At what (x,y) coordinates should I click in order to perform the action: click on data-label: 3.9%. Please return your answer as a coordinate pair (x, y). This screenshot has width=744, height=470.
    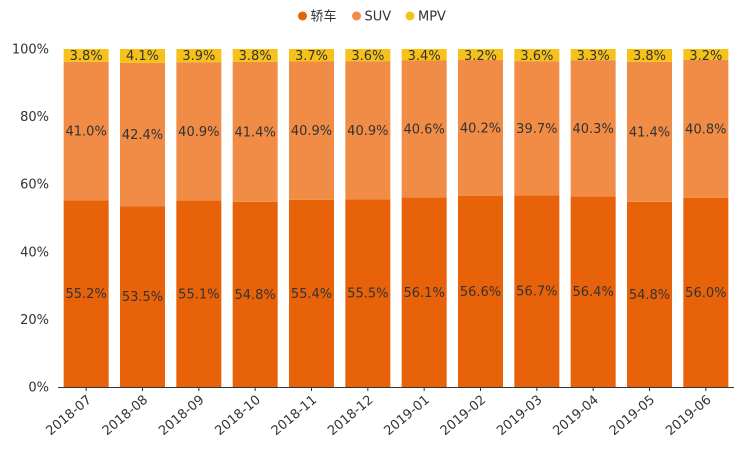
    Looking at the image, I should click on (198, 56).